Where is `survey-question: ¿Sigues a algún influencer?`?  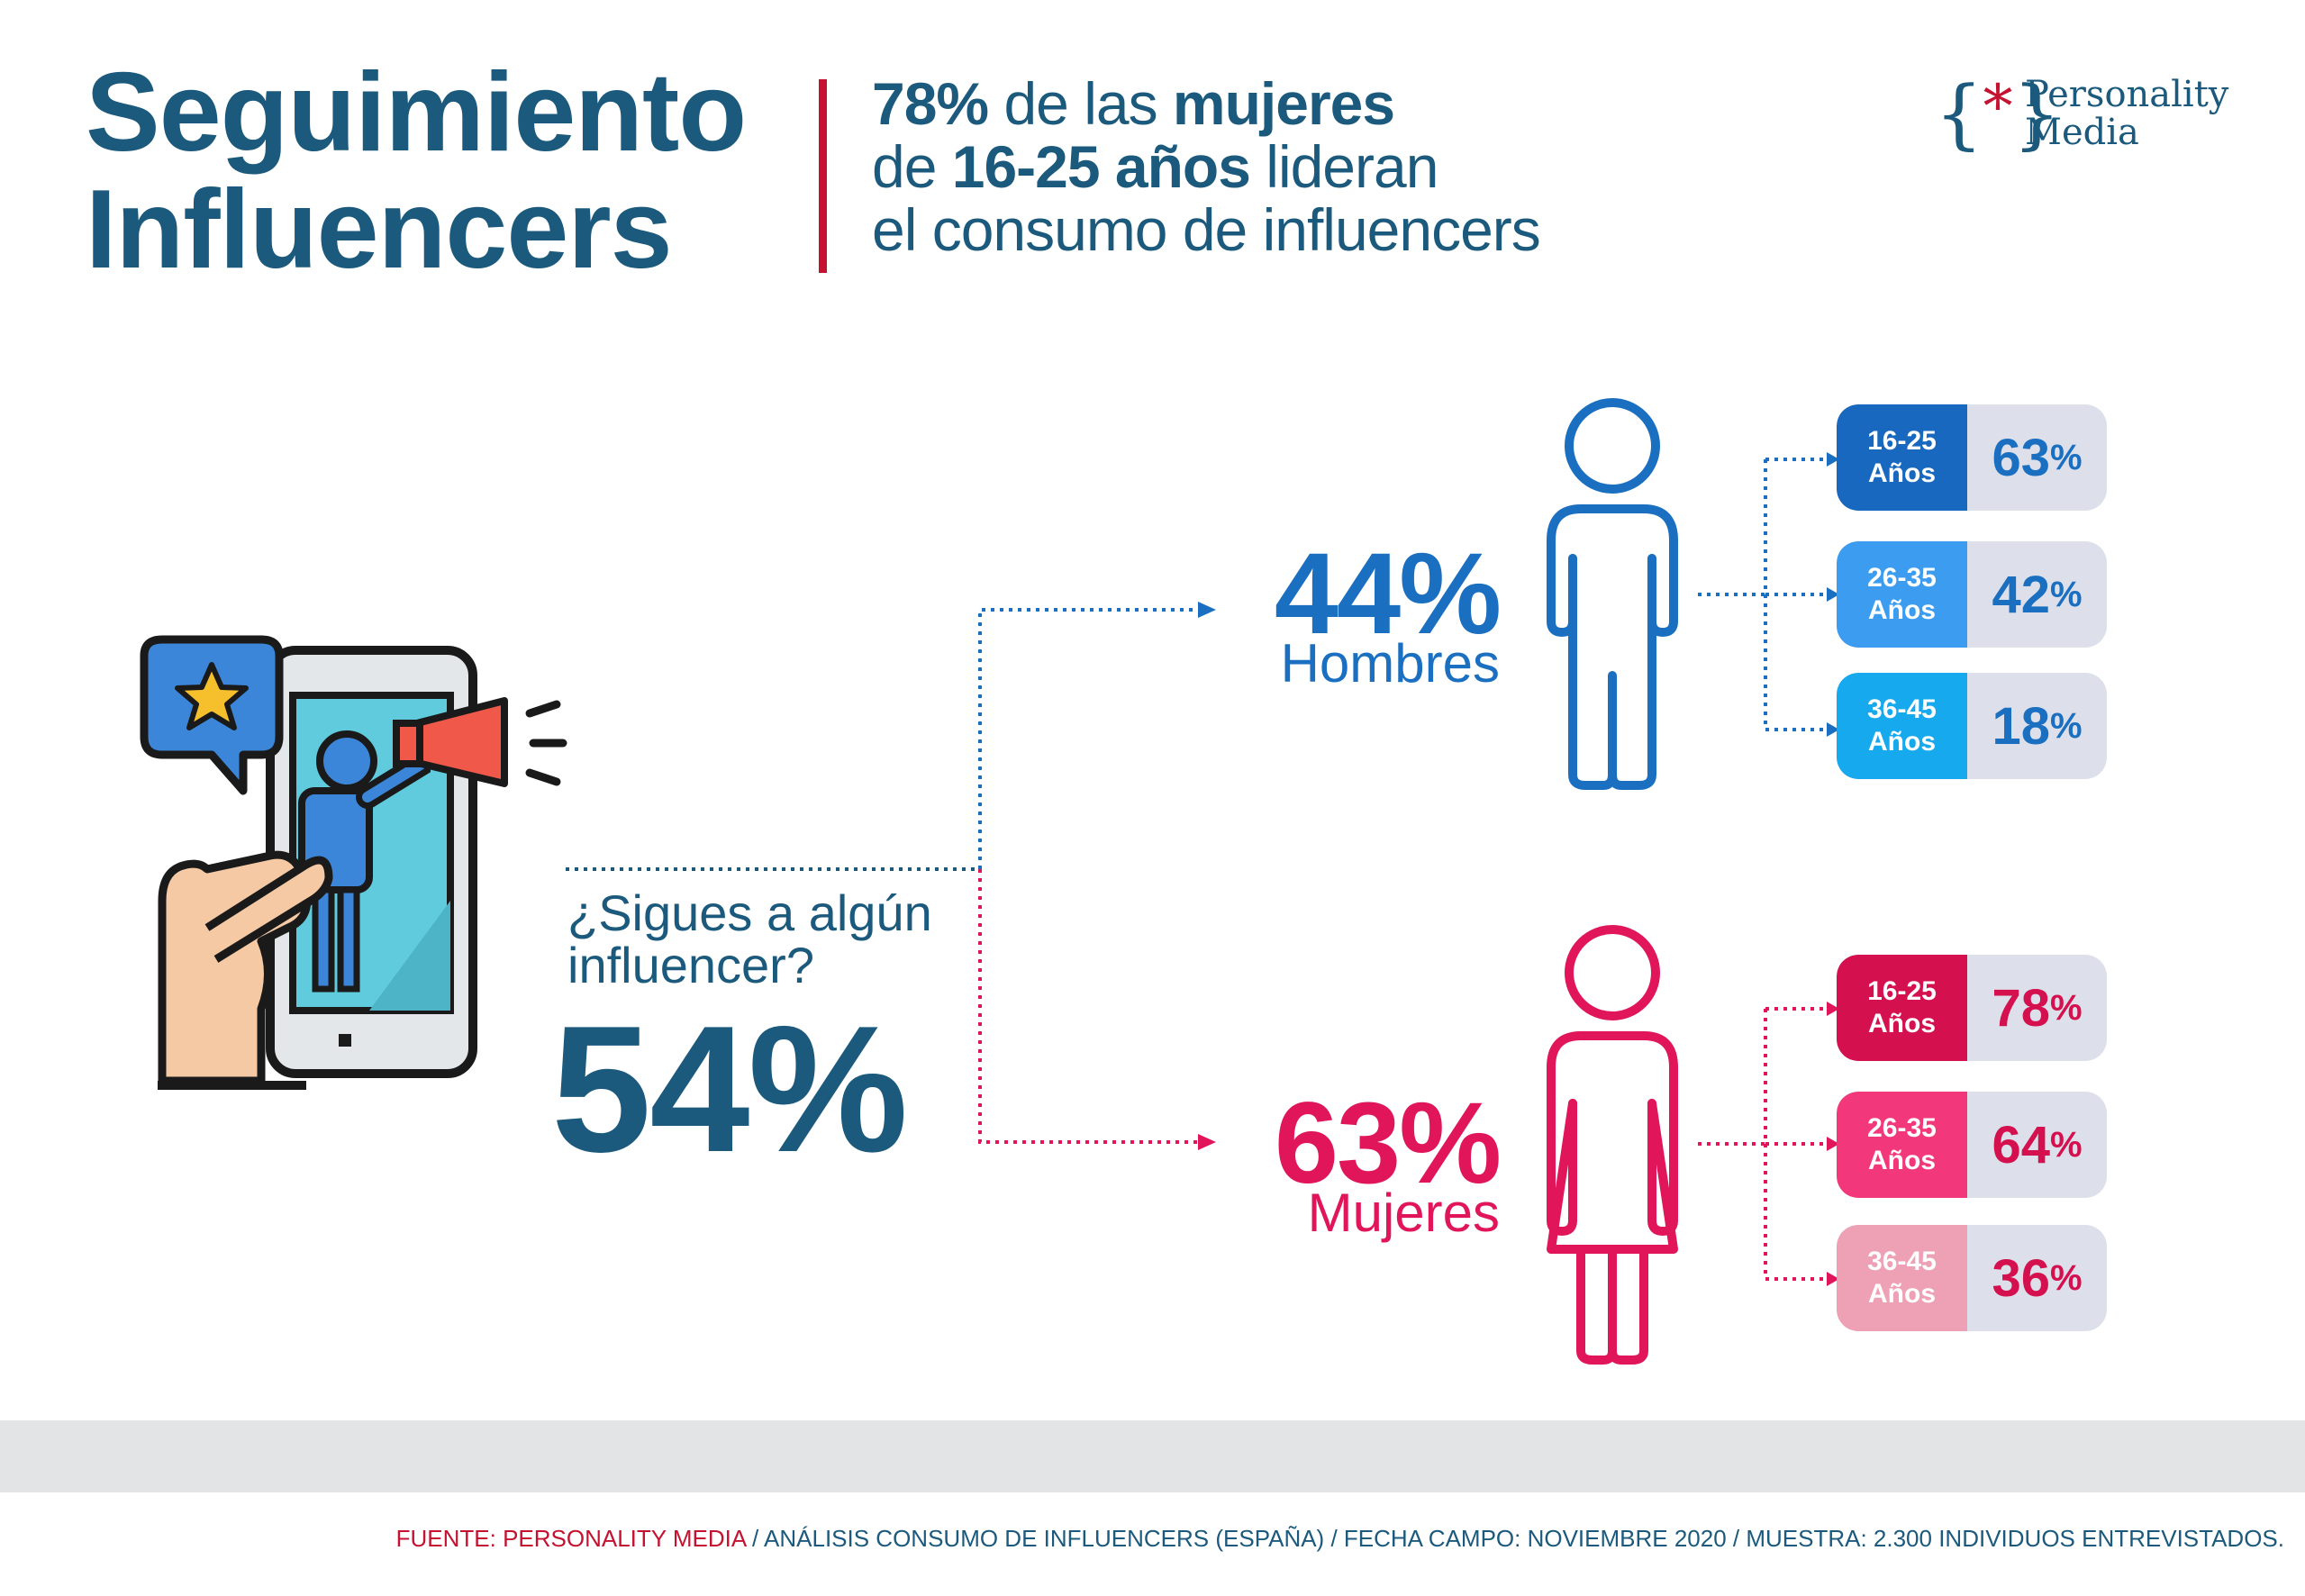 survey-question: ¿Sigues a algún influencer? is located at coordinates (749, 940).